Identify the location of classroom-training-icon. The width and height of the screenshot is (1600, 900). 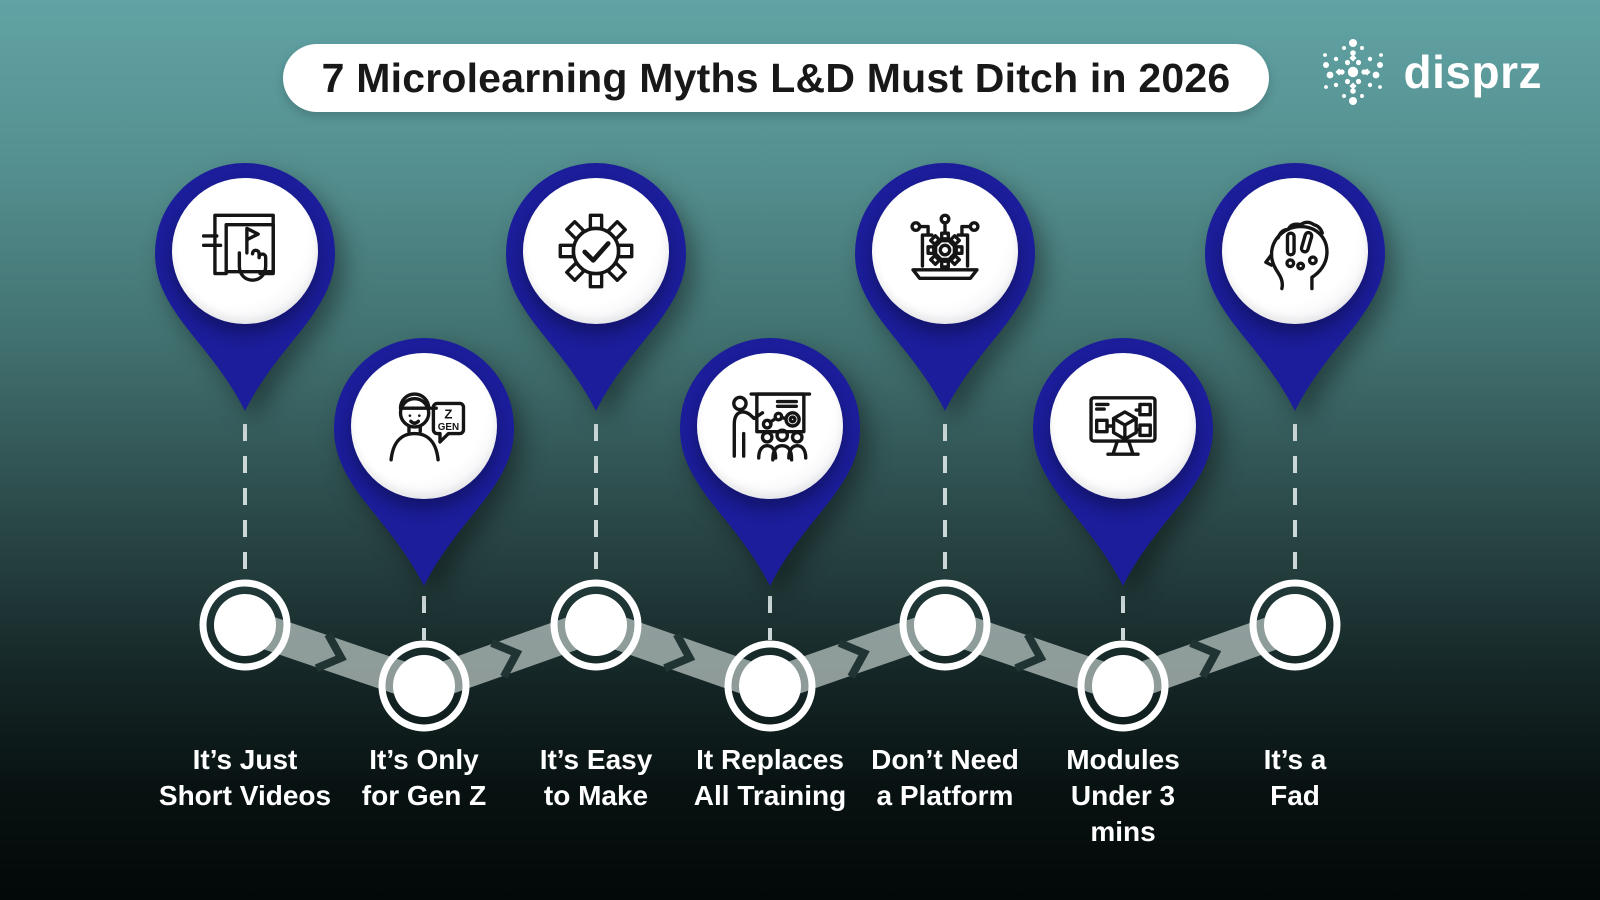
(772, 427).